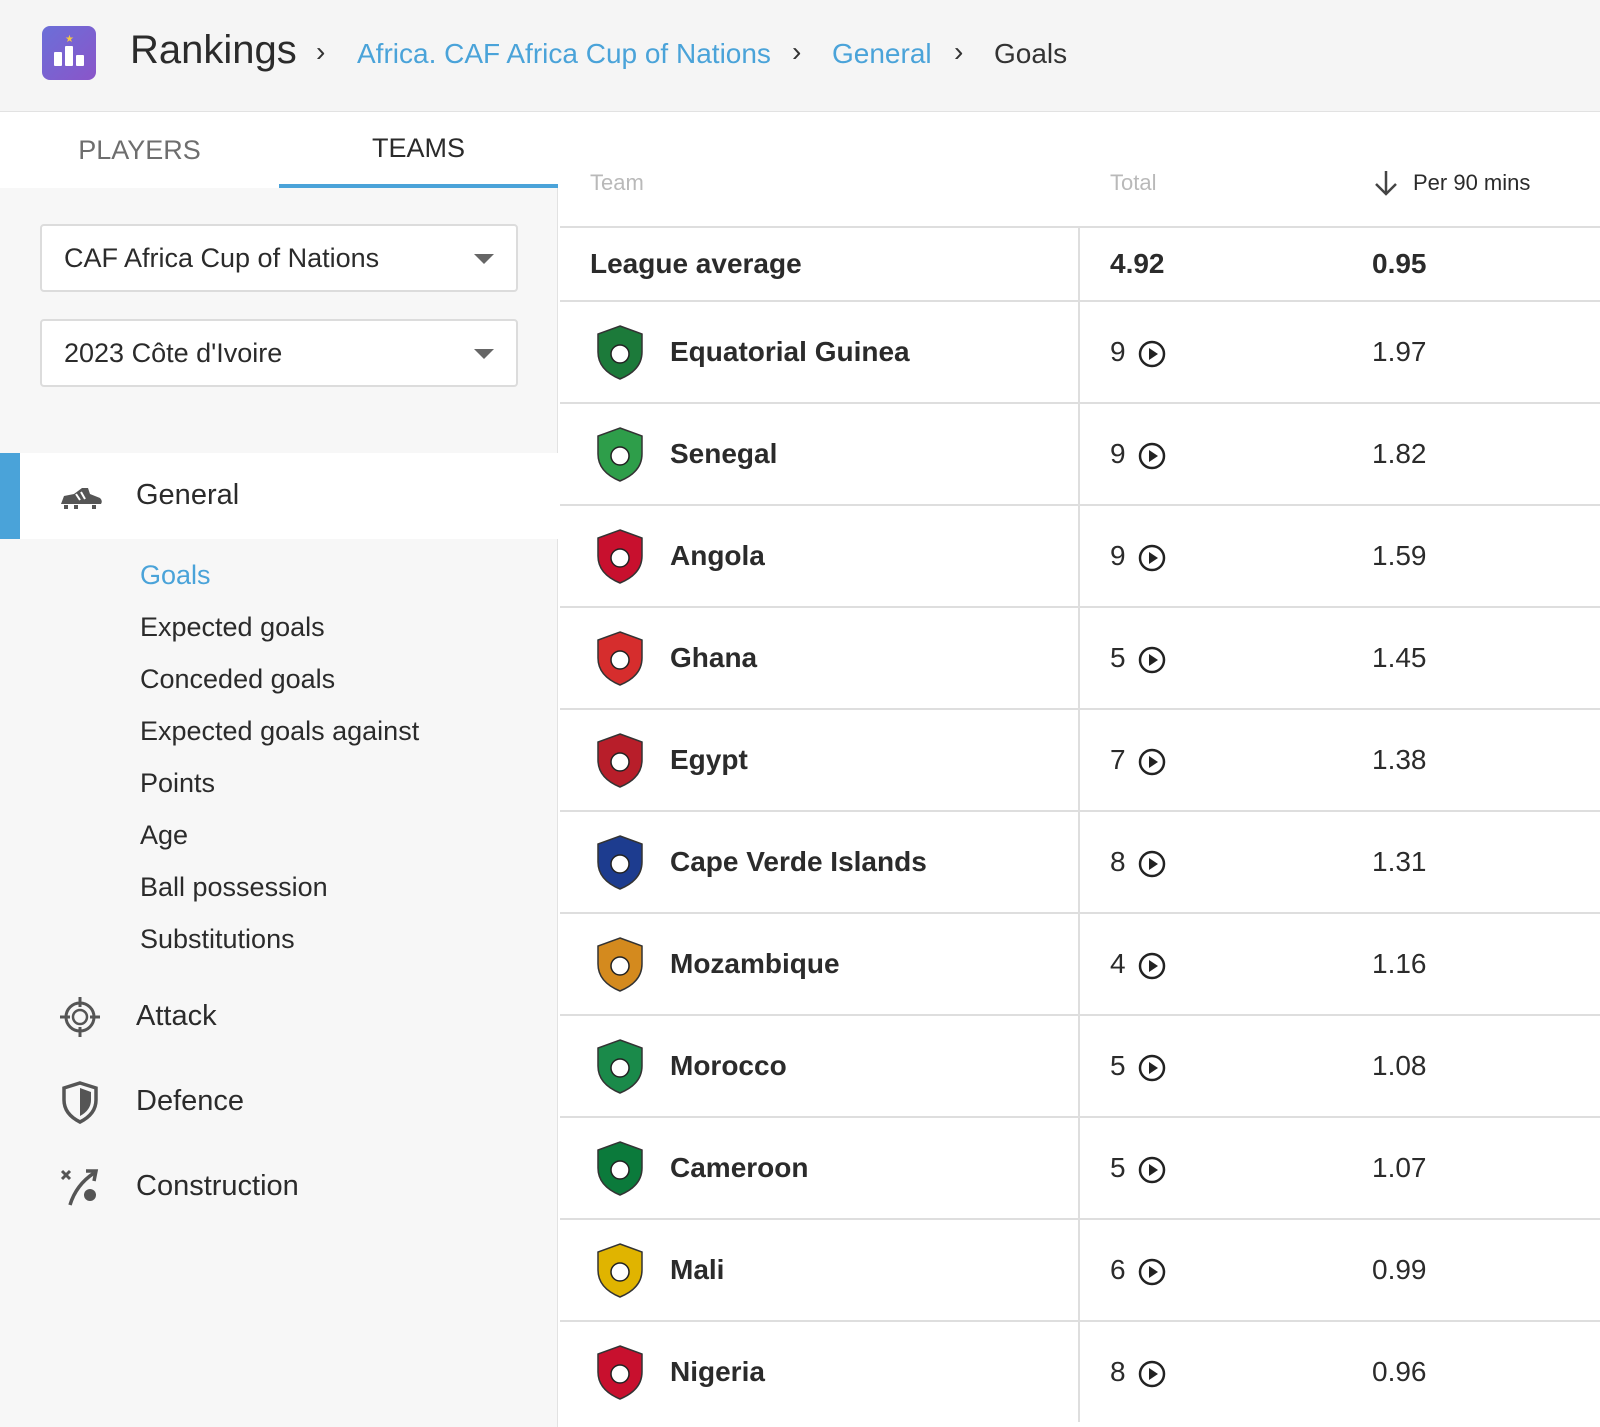  What do you see at coordinates (882, 53) in the screenshot?
I see `breadcrumb-category: General` at bounding box center [882, 53].